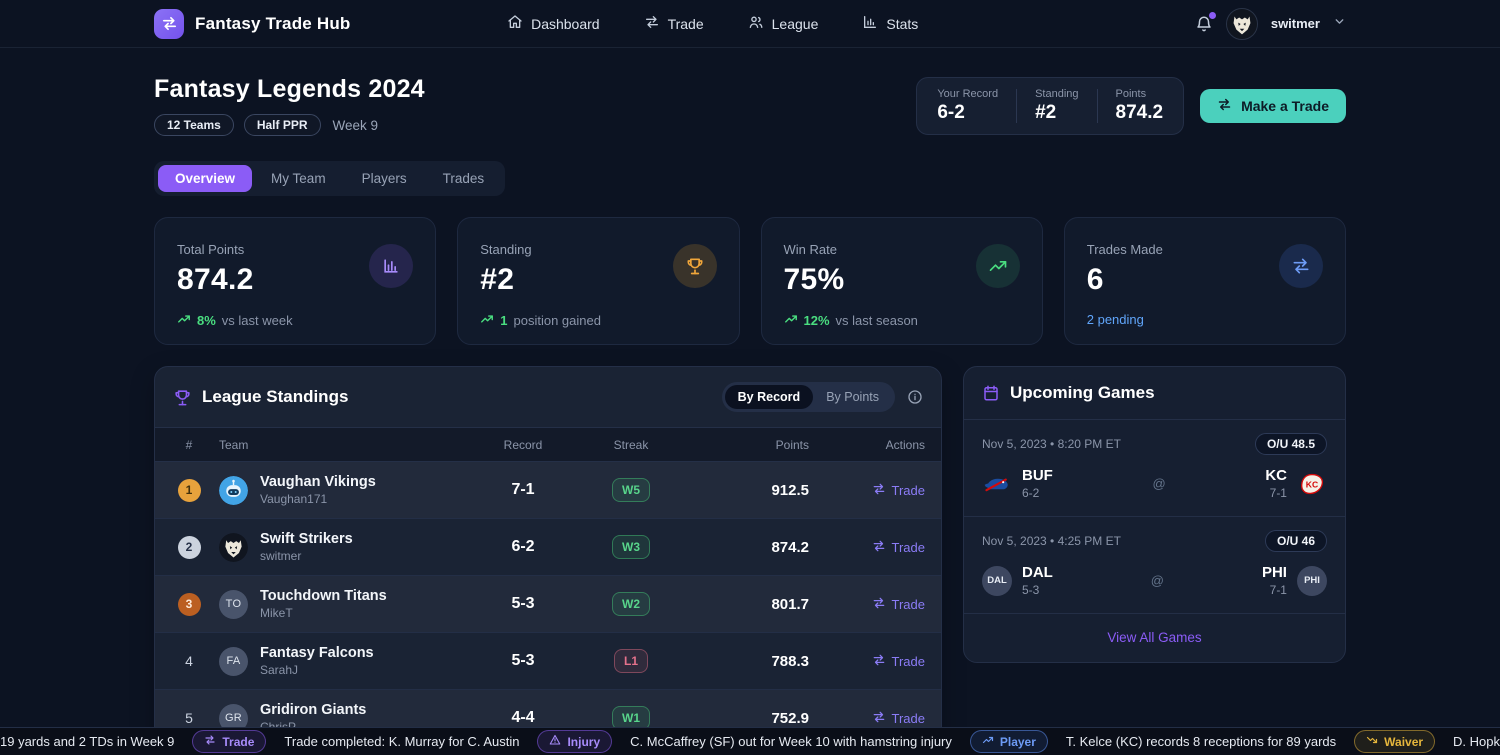 Image resolution: width=1500 pixels, height=755 pixels. I want to click on sort-toggle: By Record By Points, so click(808, 397).